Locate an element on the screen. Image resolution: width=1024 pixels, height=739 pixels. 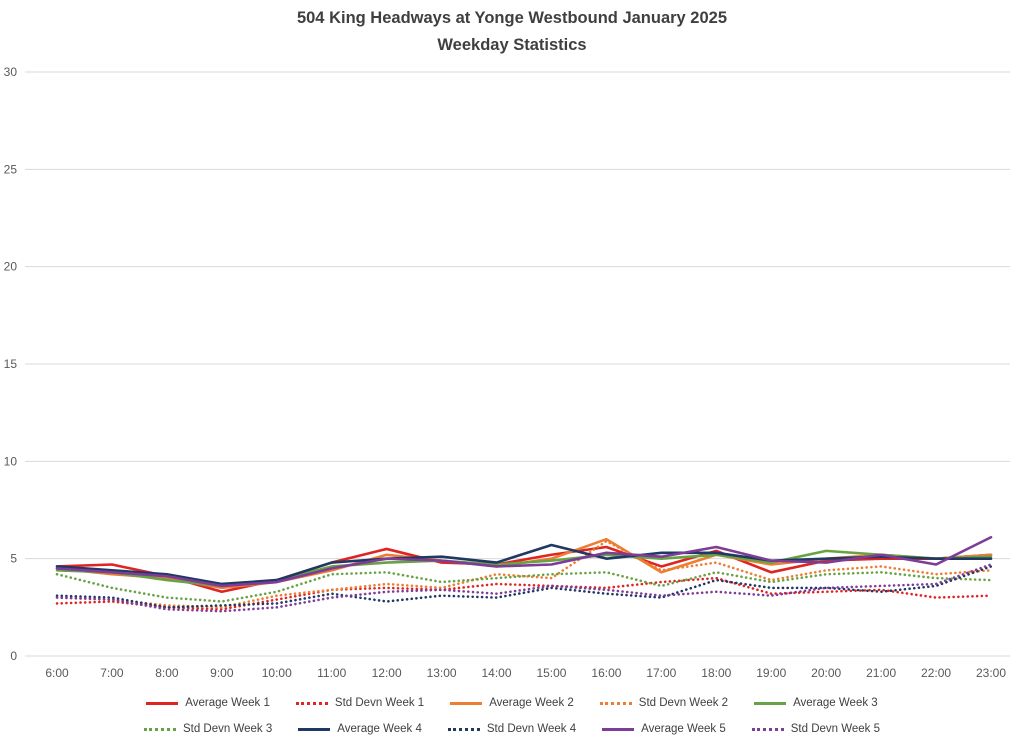
legend-label: Average Week 3 is located at coordinates (835, 703).